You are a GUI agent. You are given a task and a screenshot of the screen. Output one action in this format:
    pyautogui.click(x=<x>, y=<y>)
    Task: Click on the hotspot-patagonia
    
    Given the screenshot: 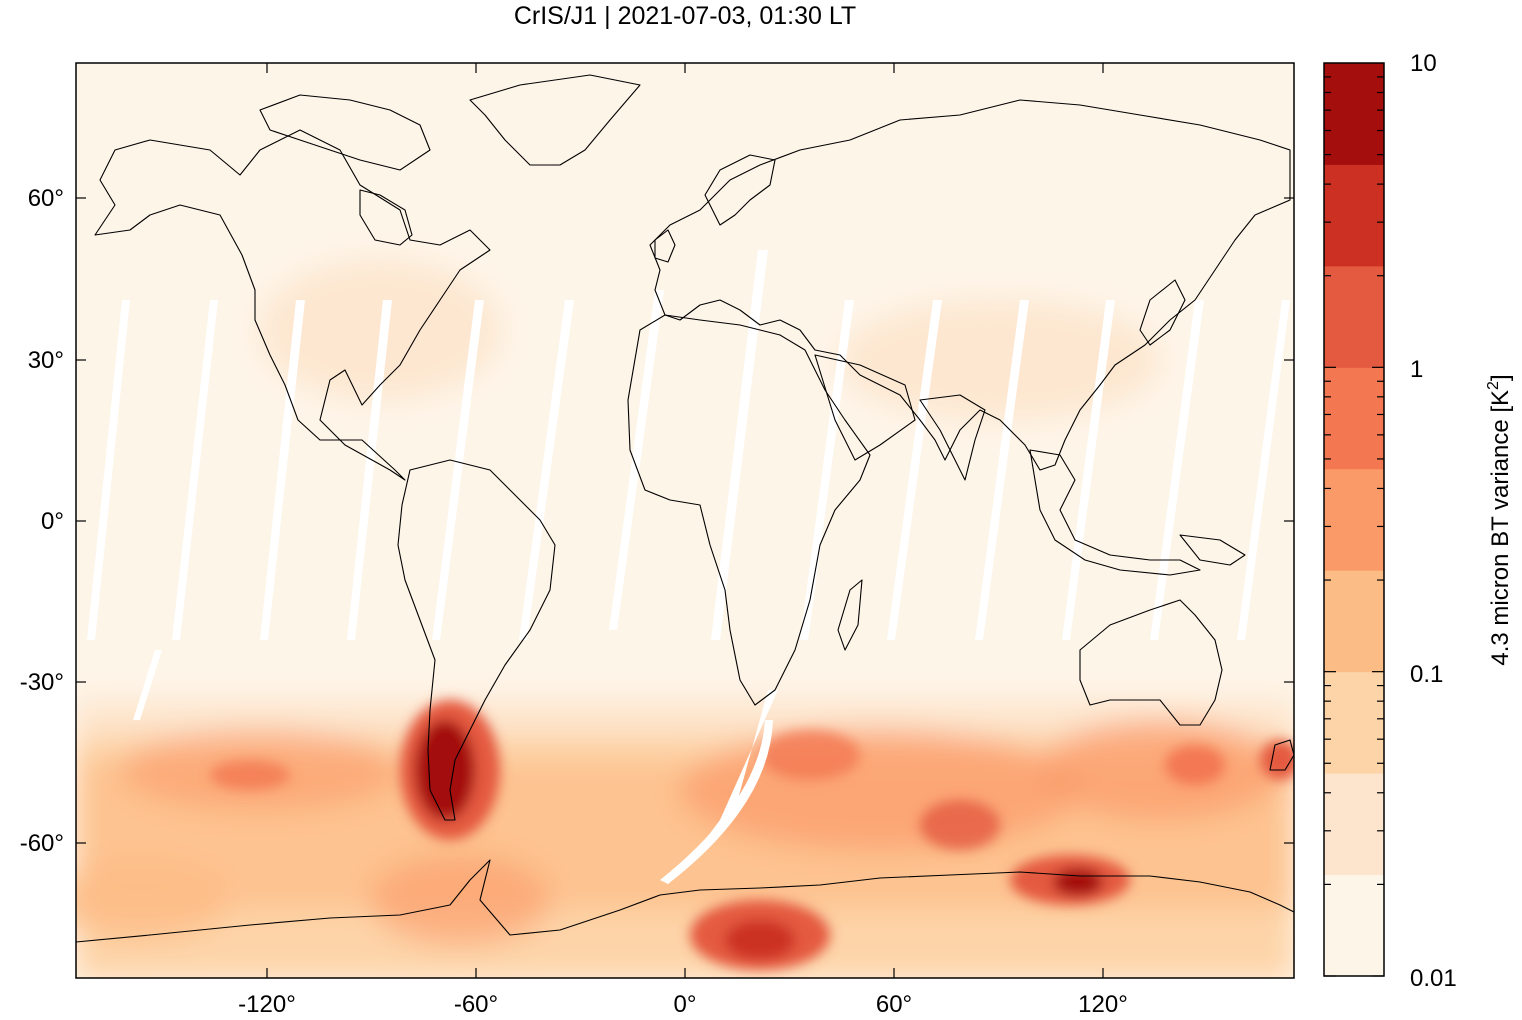 What is the action you would take?
    pyautogui.click(x=445, y=770)
    